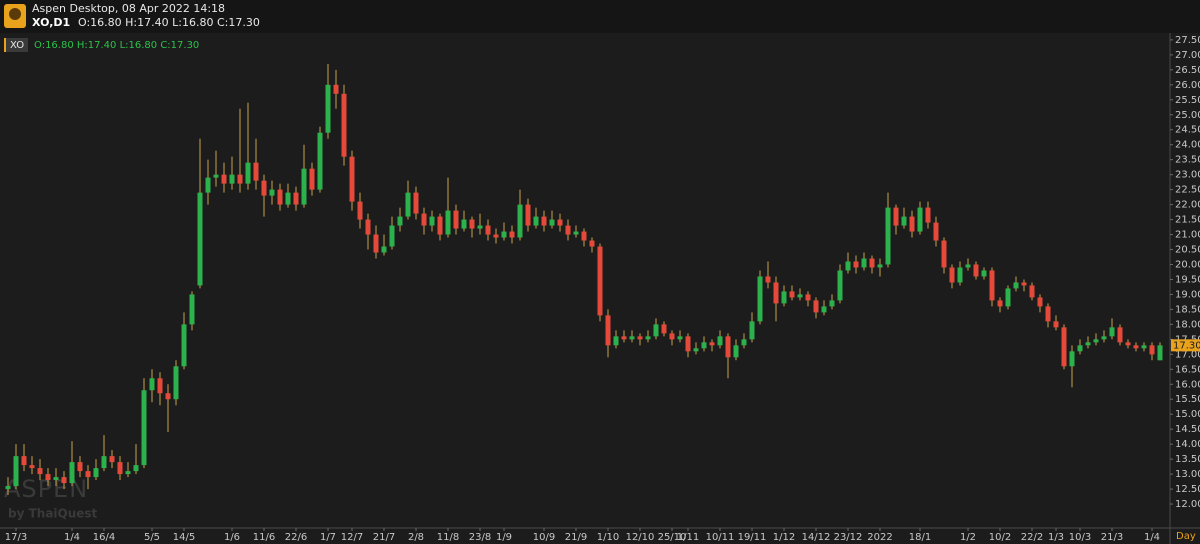 Image resolution: width=1200 pixels, height=544 pixels. I want to click on y-tick-label: 25.00, so click(1187, 115).